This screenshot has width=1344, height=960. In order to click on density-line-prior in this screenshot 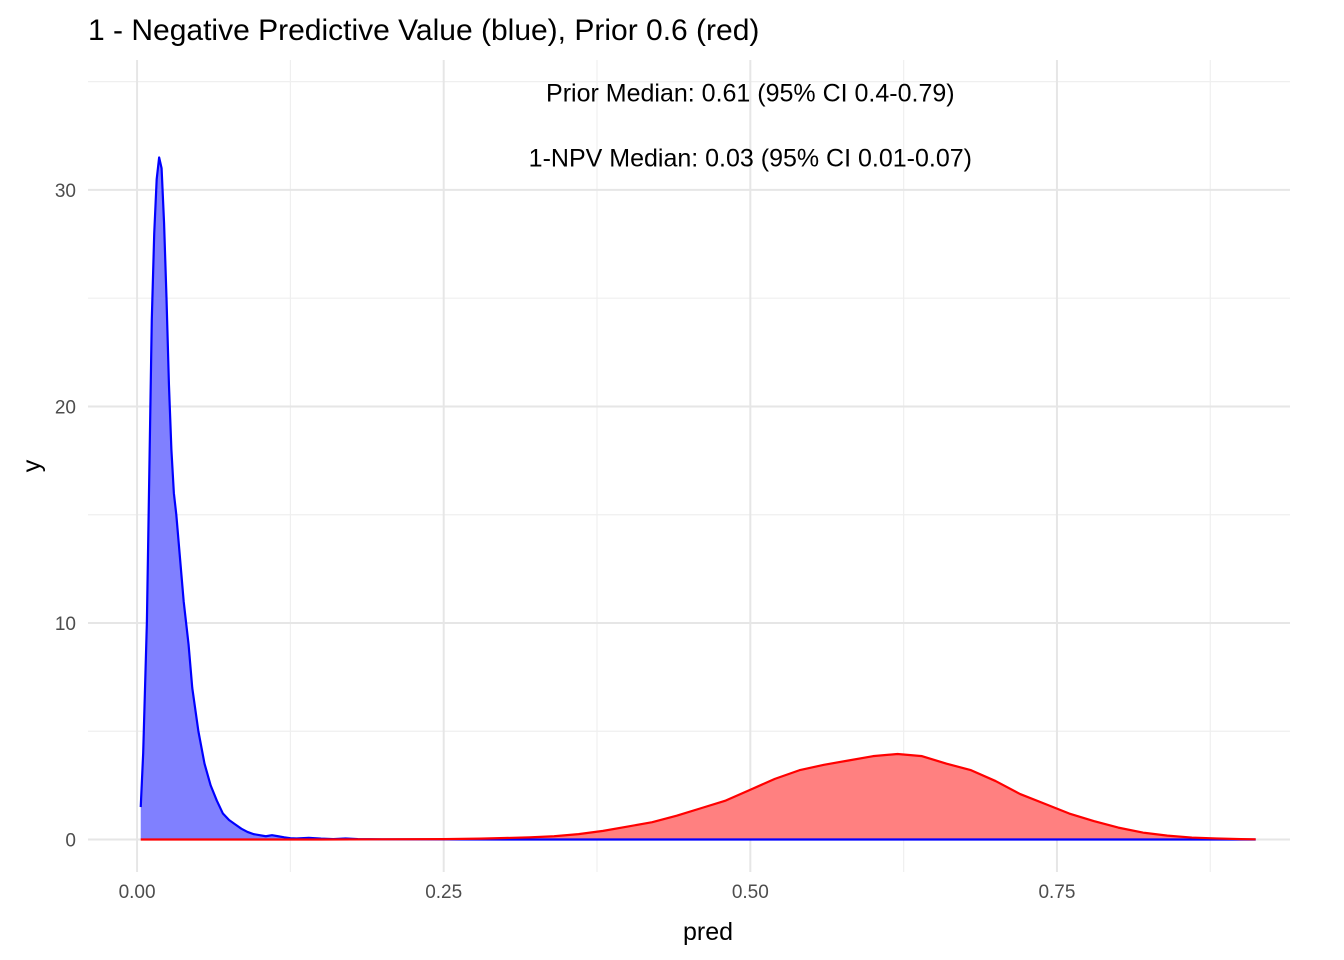, I will do `click(698, 796)`.